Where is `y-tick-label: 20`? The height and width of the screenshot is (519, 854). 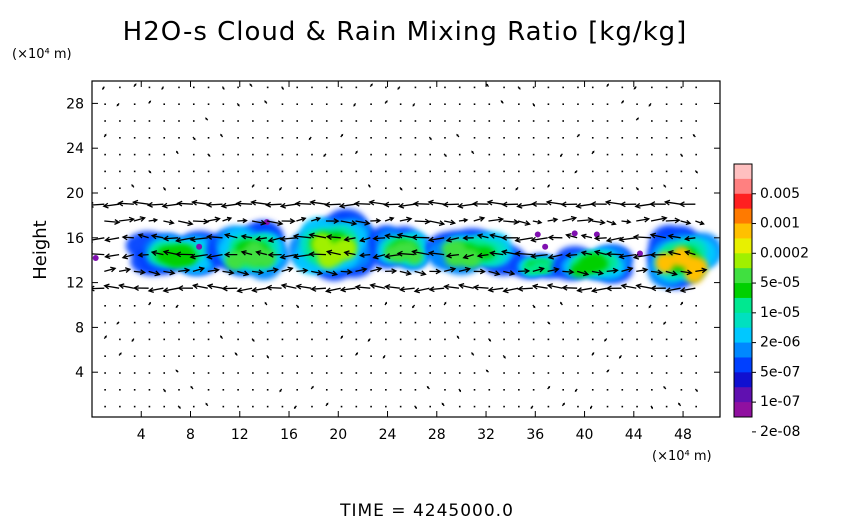 y-tick-label: 20 is located at coordinates (75, 194).